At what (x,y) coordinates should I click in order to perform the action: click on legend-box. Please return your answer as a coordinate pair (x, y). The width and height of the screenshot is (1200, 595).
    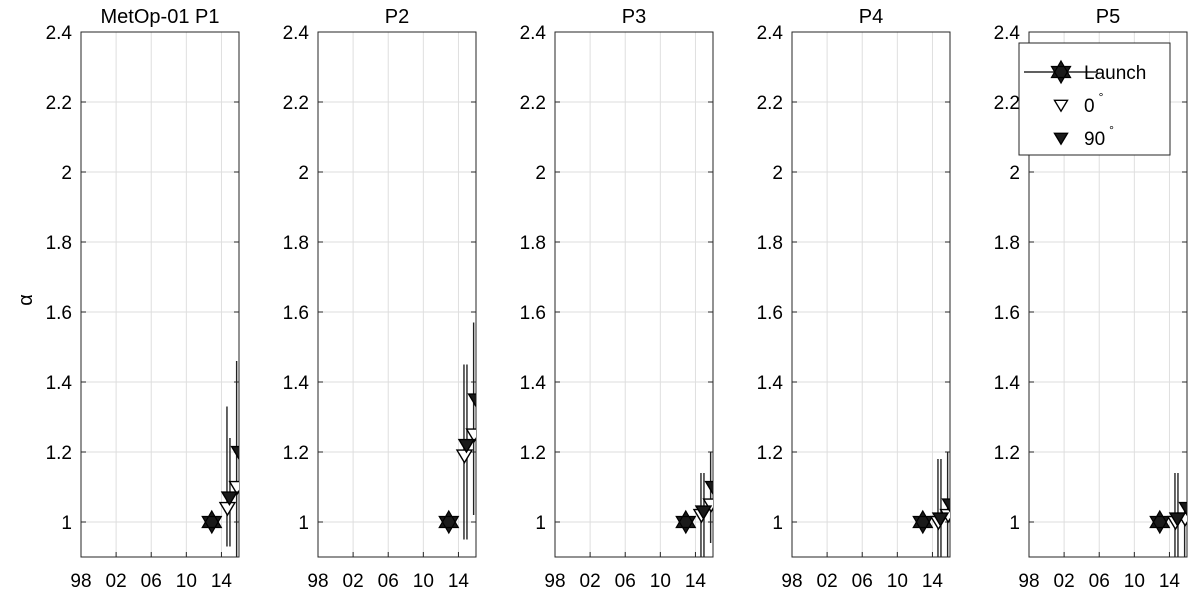
    Looking at the image, I should click on (1094, 99).